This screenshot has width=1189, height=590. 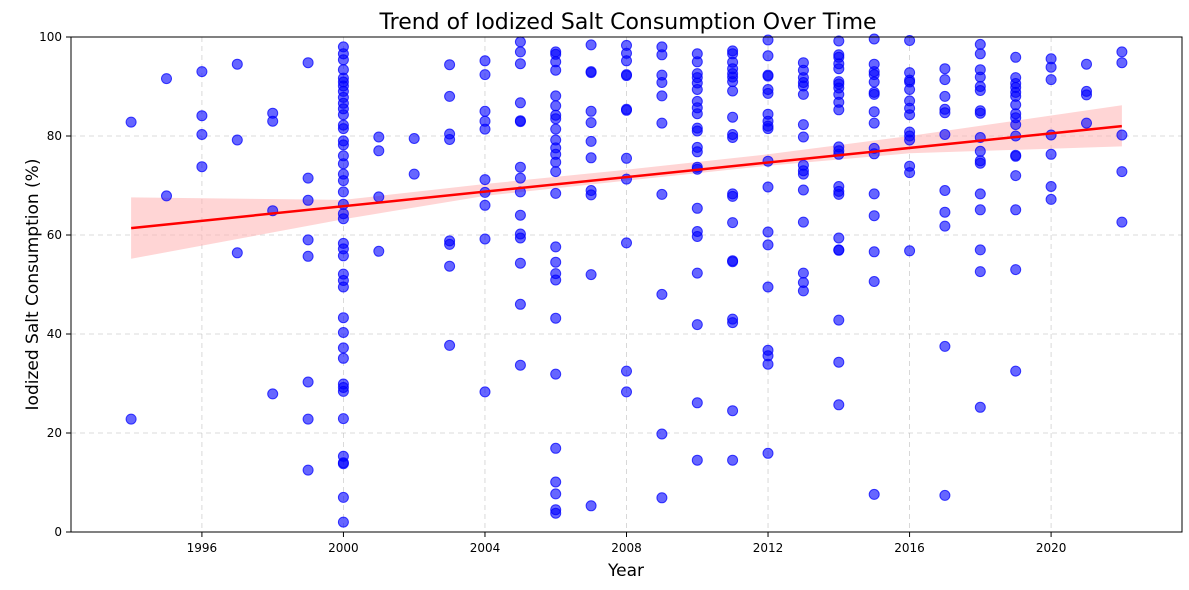 I want to click on regression-line, so click(x=626, y=177).